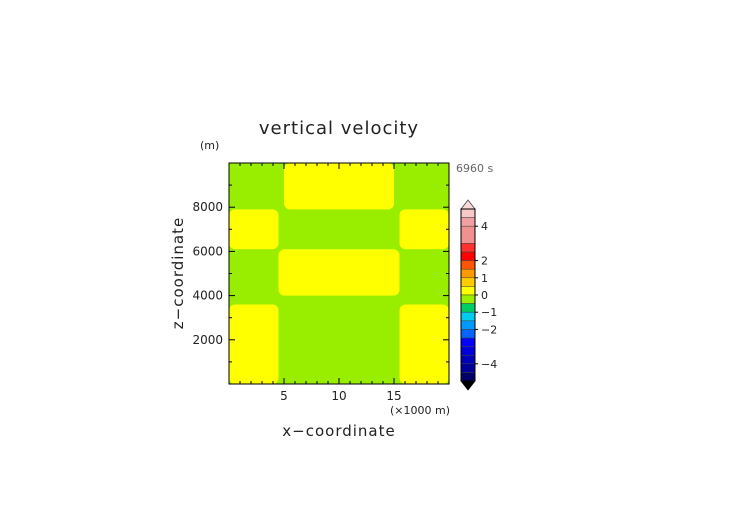  What do you see at coordinates (484, 226) in the screenshot?
I see `colorbar-tick-label: 4` at bounding box center [484, 226].